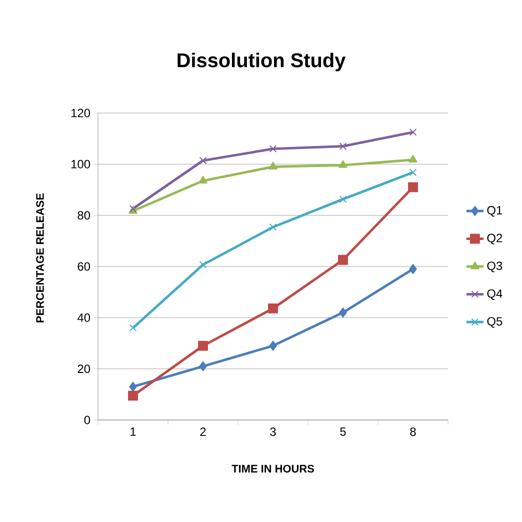 The image size is (522, 522). I want to click on y-tick-label: 100, so click(80, 164).